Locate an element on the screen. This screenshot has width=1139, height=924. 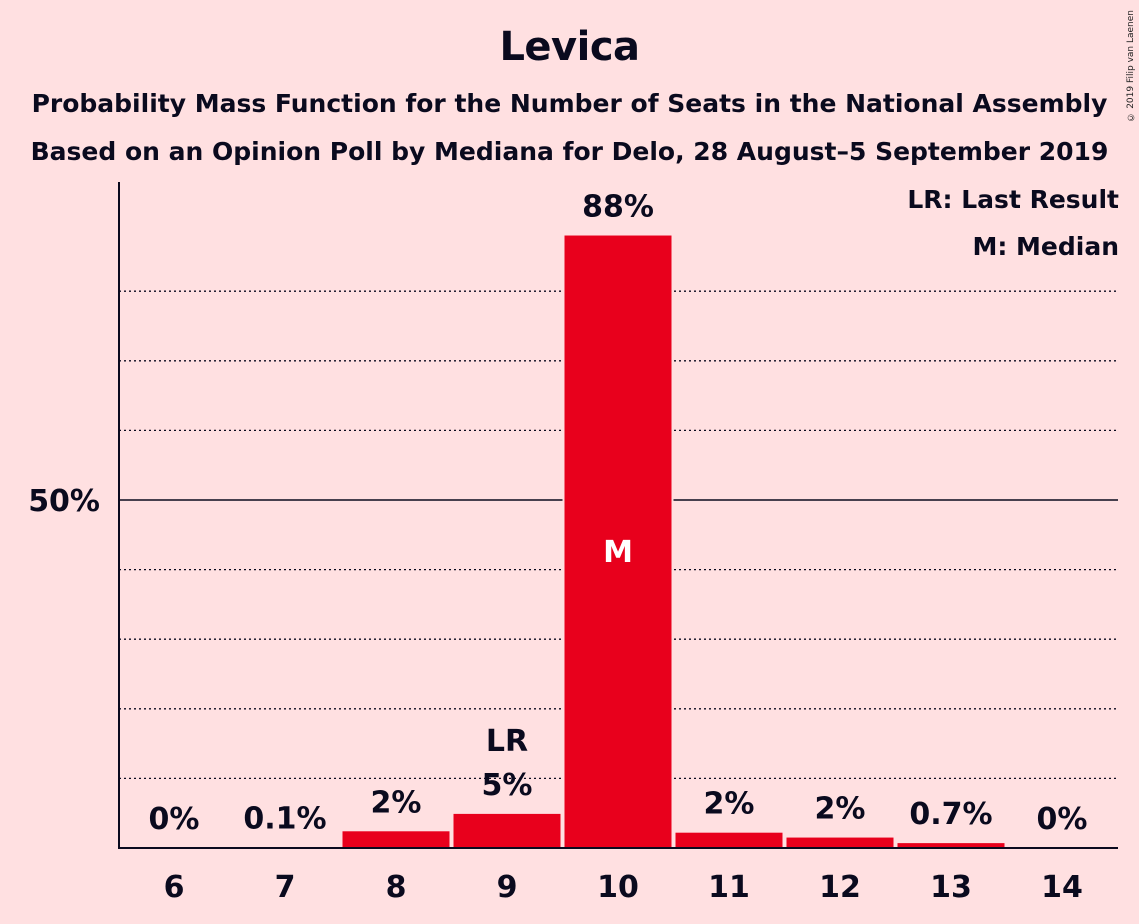
x-tick-label-6: 6 is located at coordinates (174, 887).